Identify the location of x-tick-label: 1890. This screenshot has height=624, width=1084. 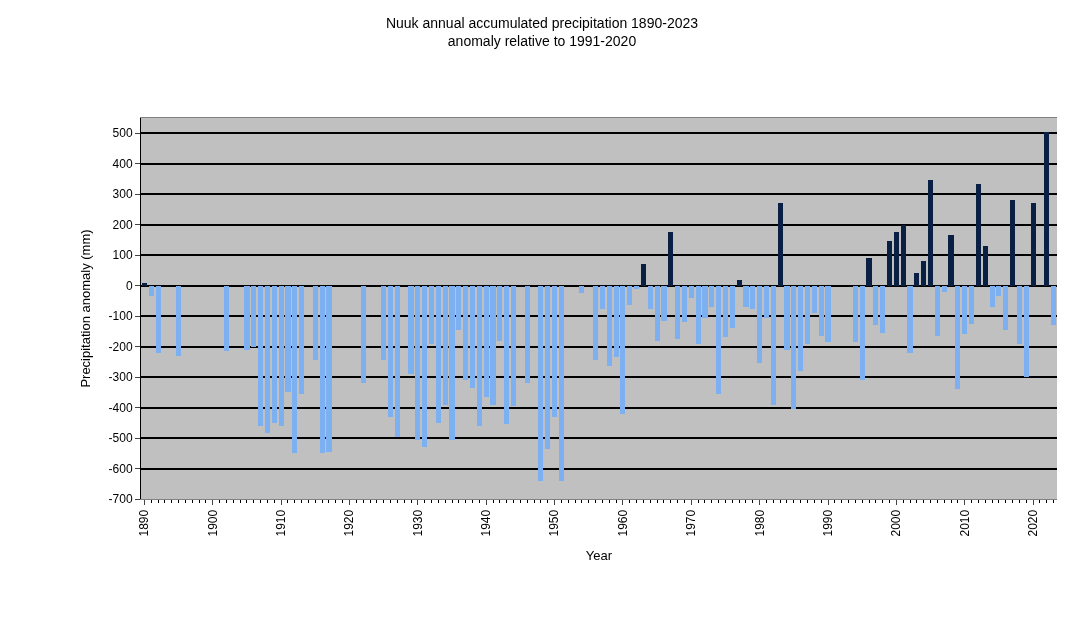
(144, 523).